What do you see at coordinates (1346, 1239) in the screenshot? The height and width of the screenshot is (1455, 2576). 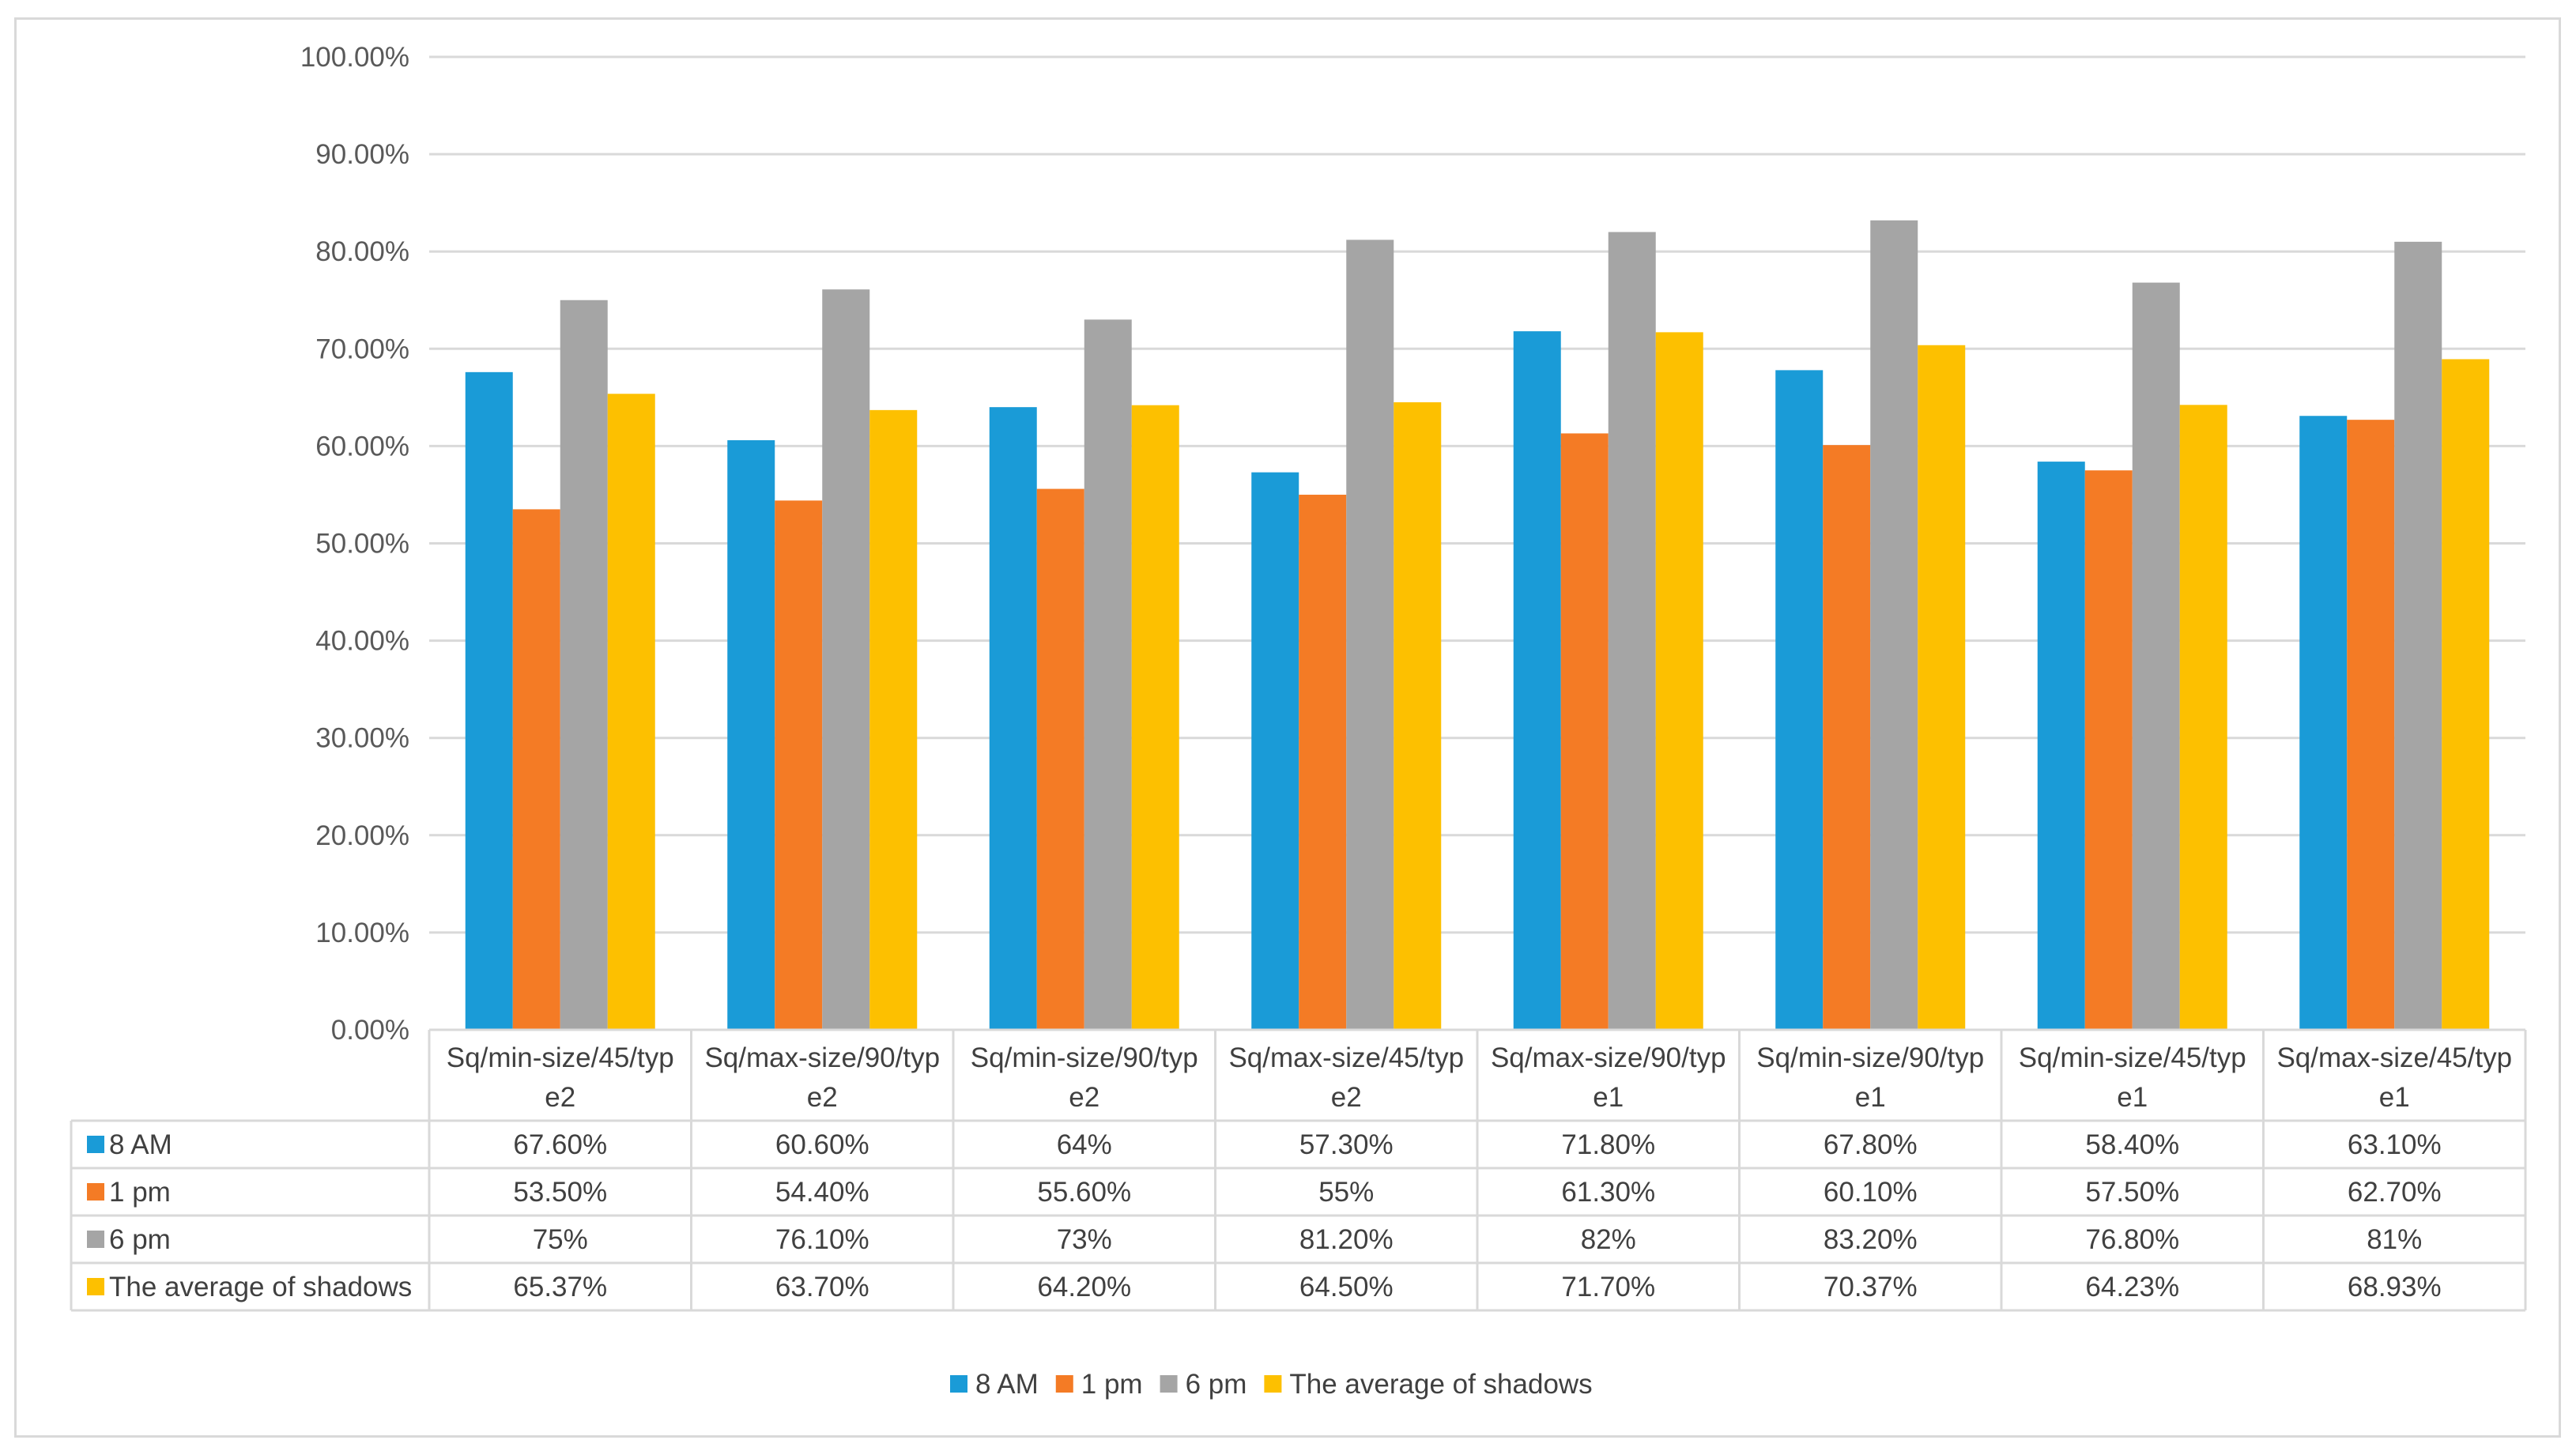 I see `data-label: 81.20%` at bounding box center [1346, 1239].